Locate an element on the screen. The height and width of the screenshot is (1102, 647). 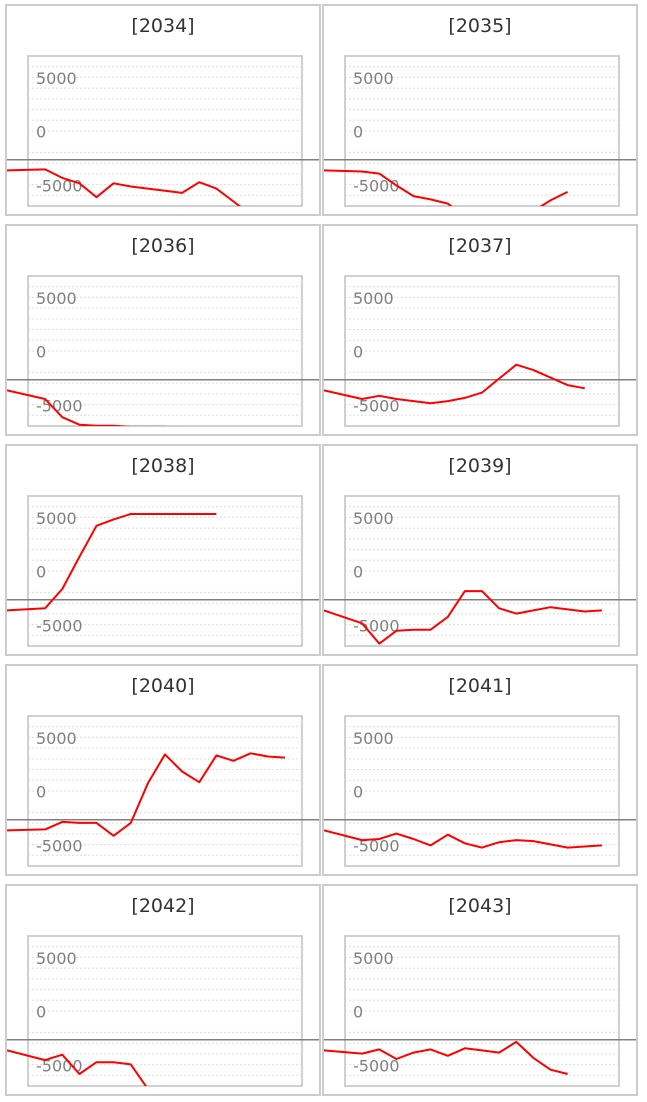
chart-panel: [2034] 5000 0 -5000 is located at coordinates (163, 110).